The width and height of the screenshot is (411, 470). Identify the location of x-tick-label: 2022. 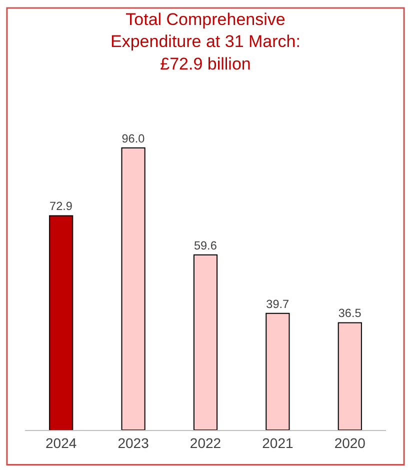
(206, 442).